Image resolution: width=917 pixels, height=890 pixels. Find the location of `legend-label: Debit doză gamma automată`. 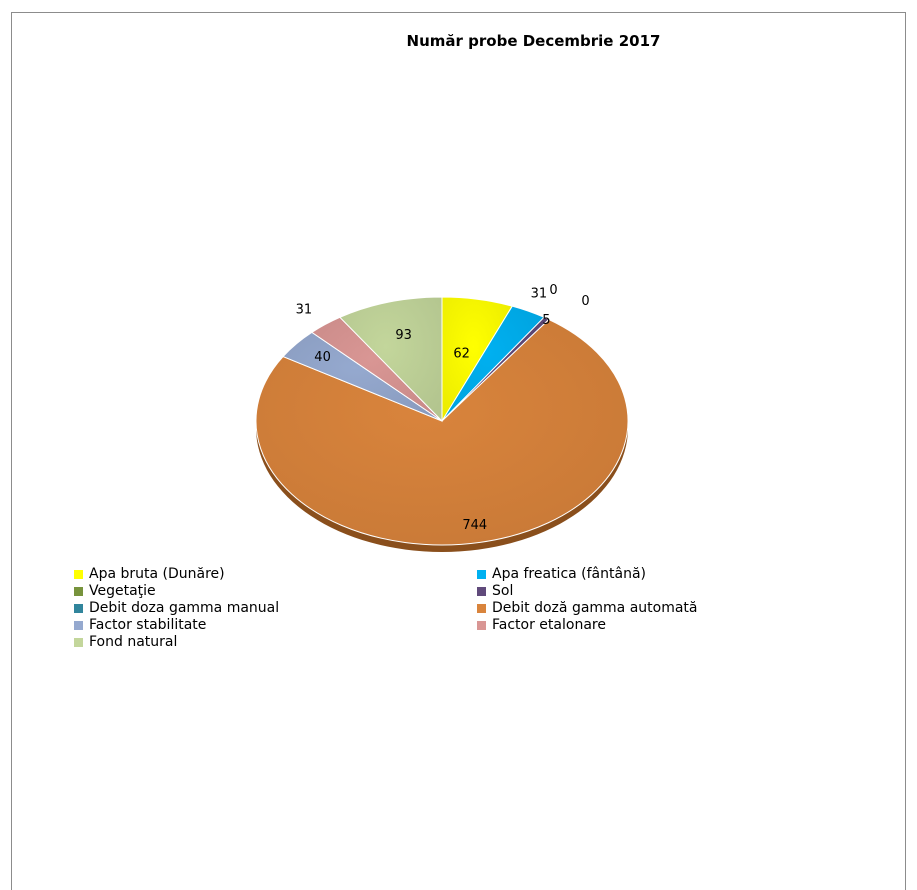

legend-label: Debit doză gamma automată is located at coordinates (595, 608).